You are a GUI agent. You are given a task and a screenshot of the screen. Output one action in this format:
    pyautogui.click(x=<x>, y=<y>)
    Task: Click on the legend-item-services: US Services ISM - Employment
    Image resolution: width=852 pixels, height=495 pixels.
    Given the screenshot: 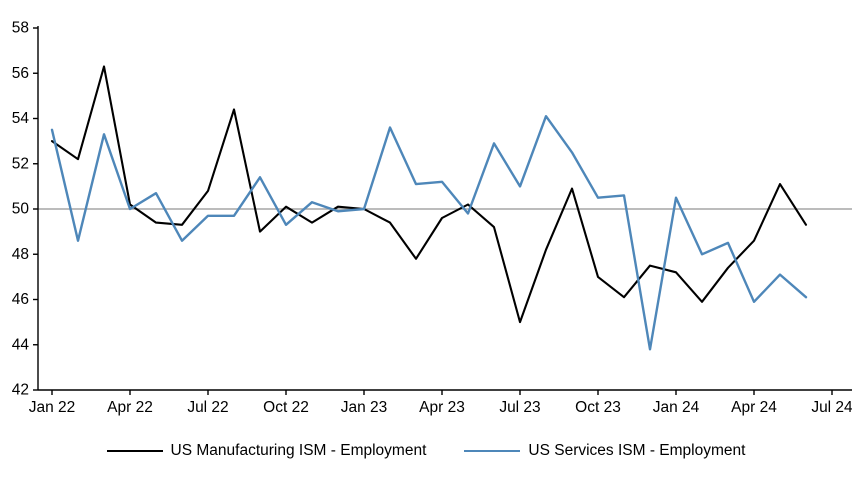 What is the action you would take?
    pyautogui.click(x=604, y=451)
    